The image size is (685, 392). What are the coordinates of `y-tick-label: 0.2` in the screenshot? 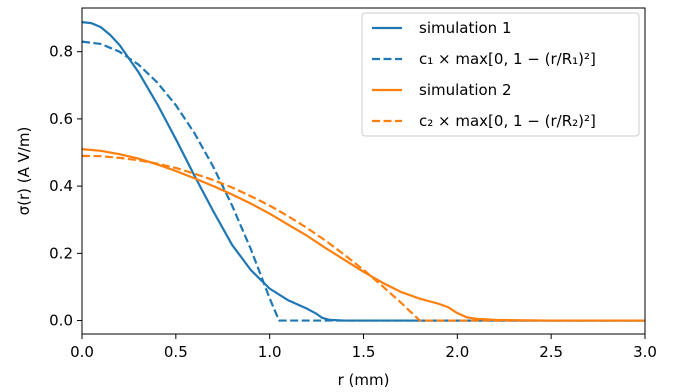 It's located at (61, 253).